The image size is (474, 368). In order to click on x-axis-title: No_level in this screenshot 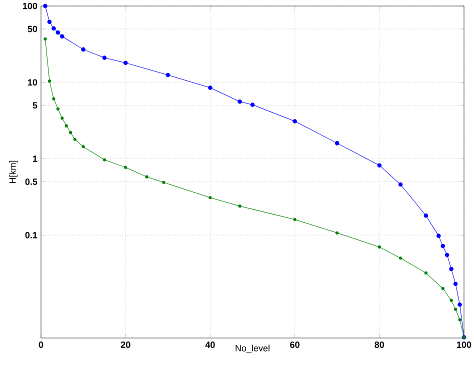, I will do `click(253, 349)`.